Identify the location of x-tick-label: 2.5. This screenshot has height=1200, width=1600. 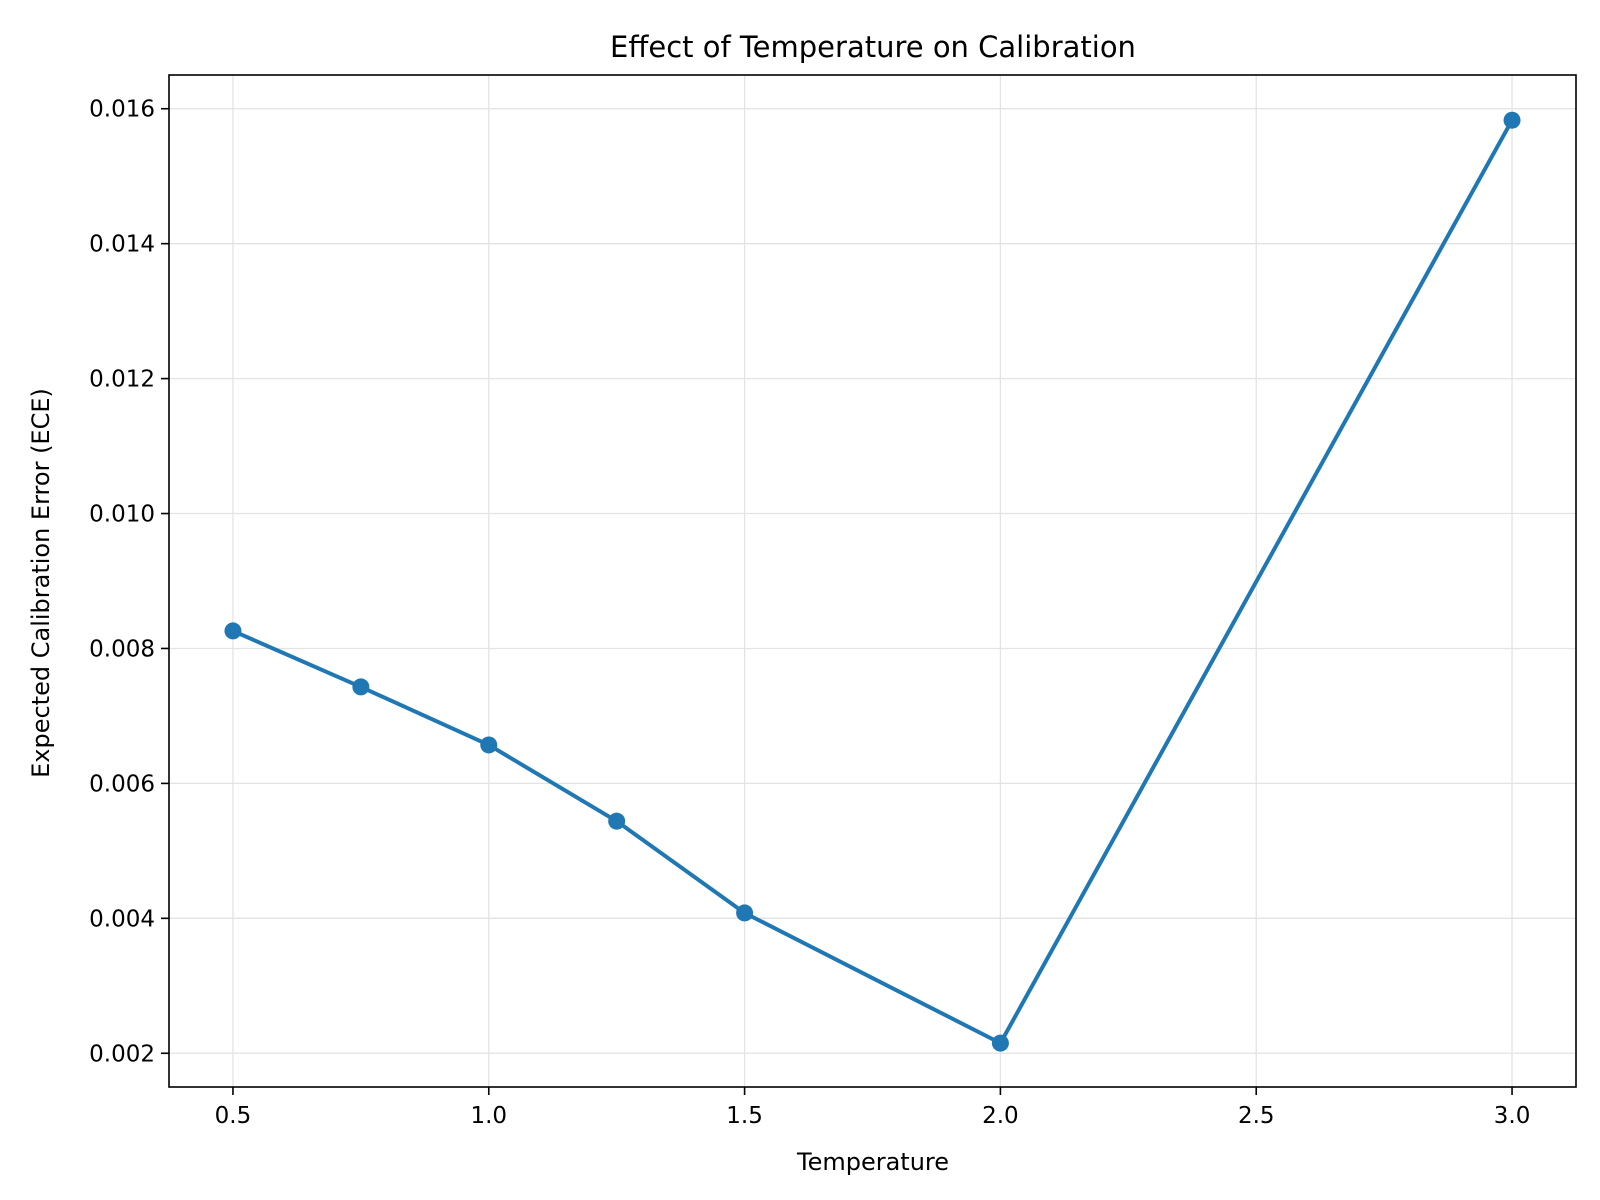
(1256, 1116).